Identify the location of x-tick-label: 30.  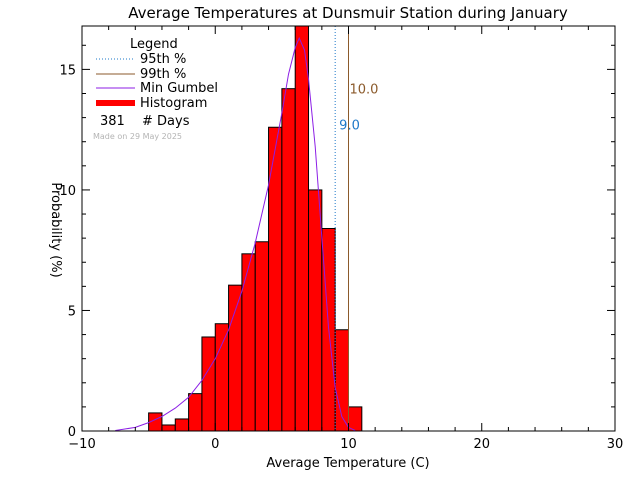
(615, 444).